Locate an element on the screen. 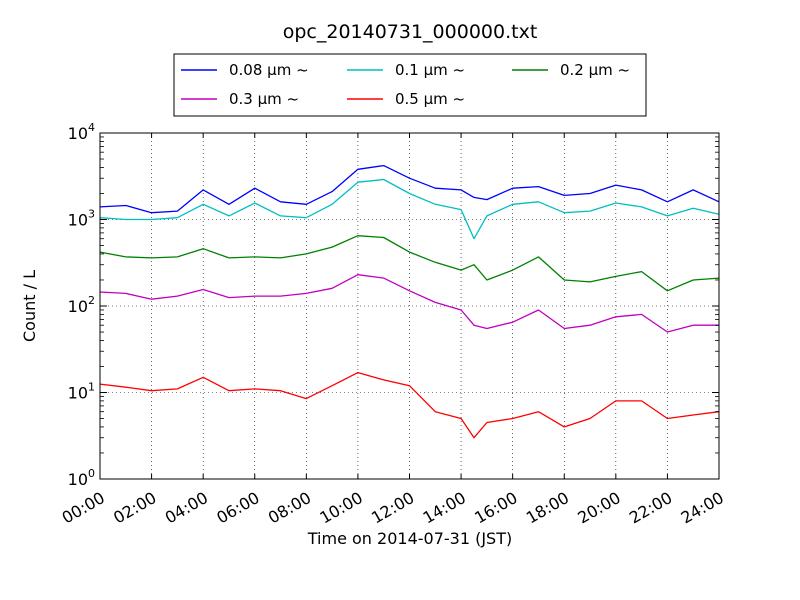  y-tick-label: 10² is located at coordinates (81, 305).